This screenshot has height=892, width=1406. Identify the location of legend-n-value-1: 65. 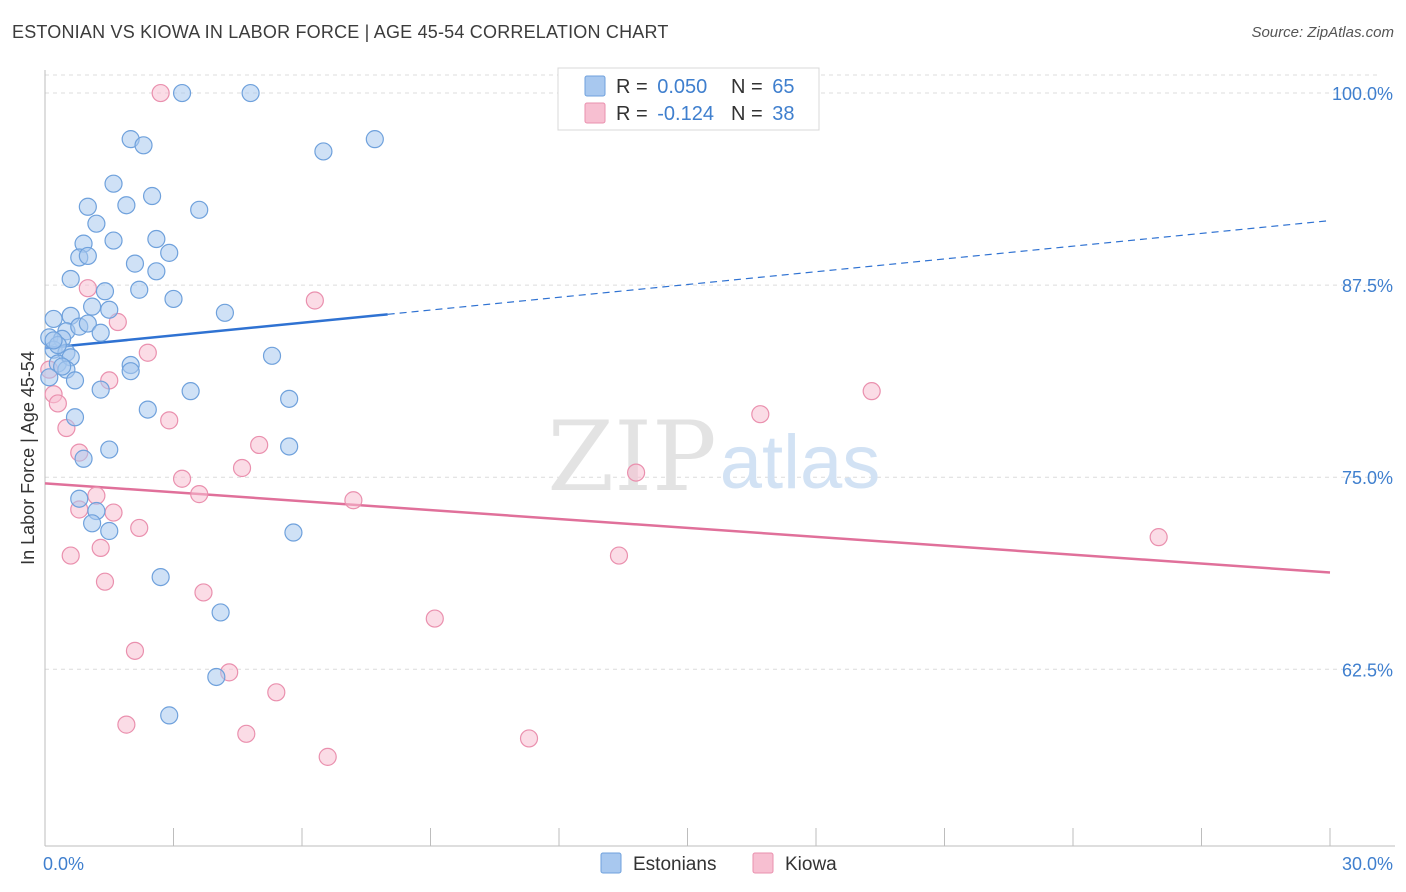
(783, 87).